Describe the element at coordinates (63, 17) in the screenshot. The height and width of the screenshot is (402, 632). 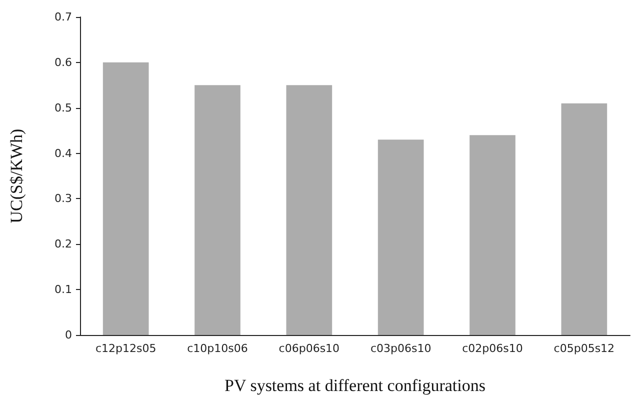
I see `y-tick-label: 0.7` at that location.